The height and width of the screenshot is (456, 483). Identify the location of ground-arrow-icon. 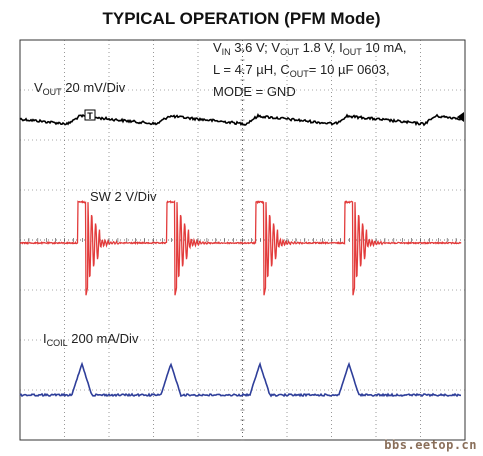
(460, 117).